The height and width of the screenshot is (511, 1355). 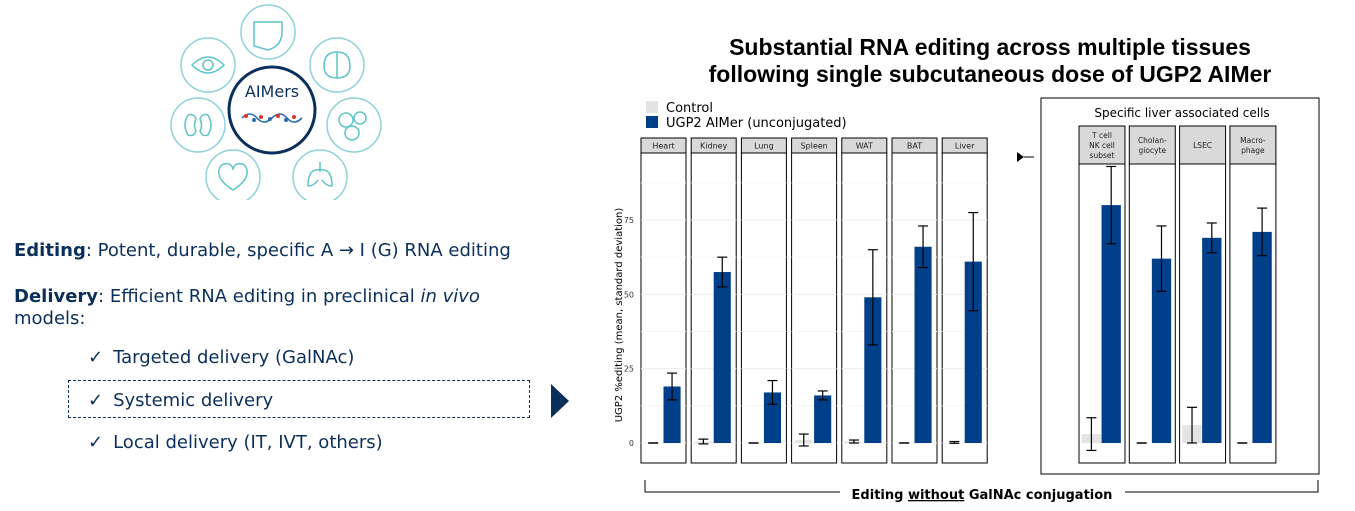 I want to click on rna-strand-icon, so click(x=272, y=118).